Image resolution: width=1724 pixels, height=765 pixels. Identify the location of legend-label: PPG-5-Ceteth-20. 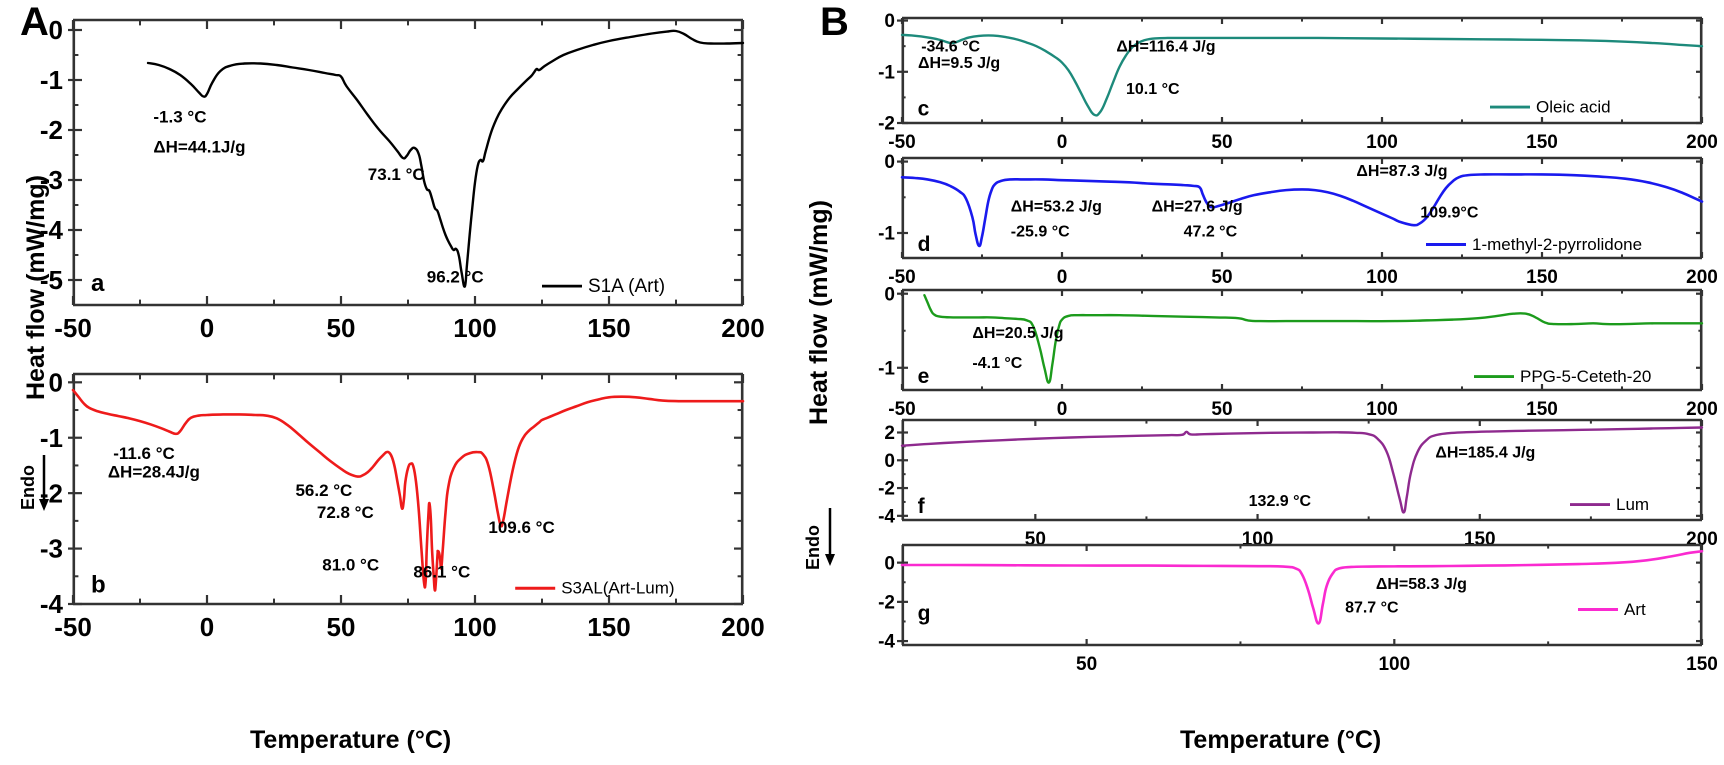
(1585, 376).